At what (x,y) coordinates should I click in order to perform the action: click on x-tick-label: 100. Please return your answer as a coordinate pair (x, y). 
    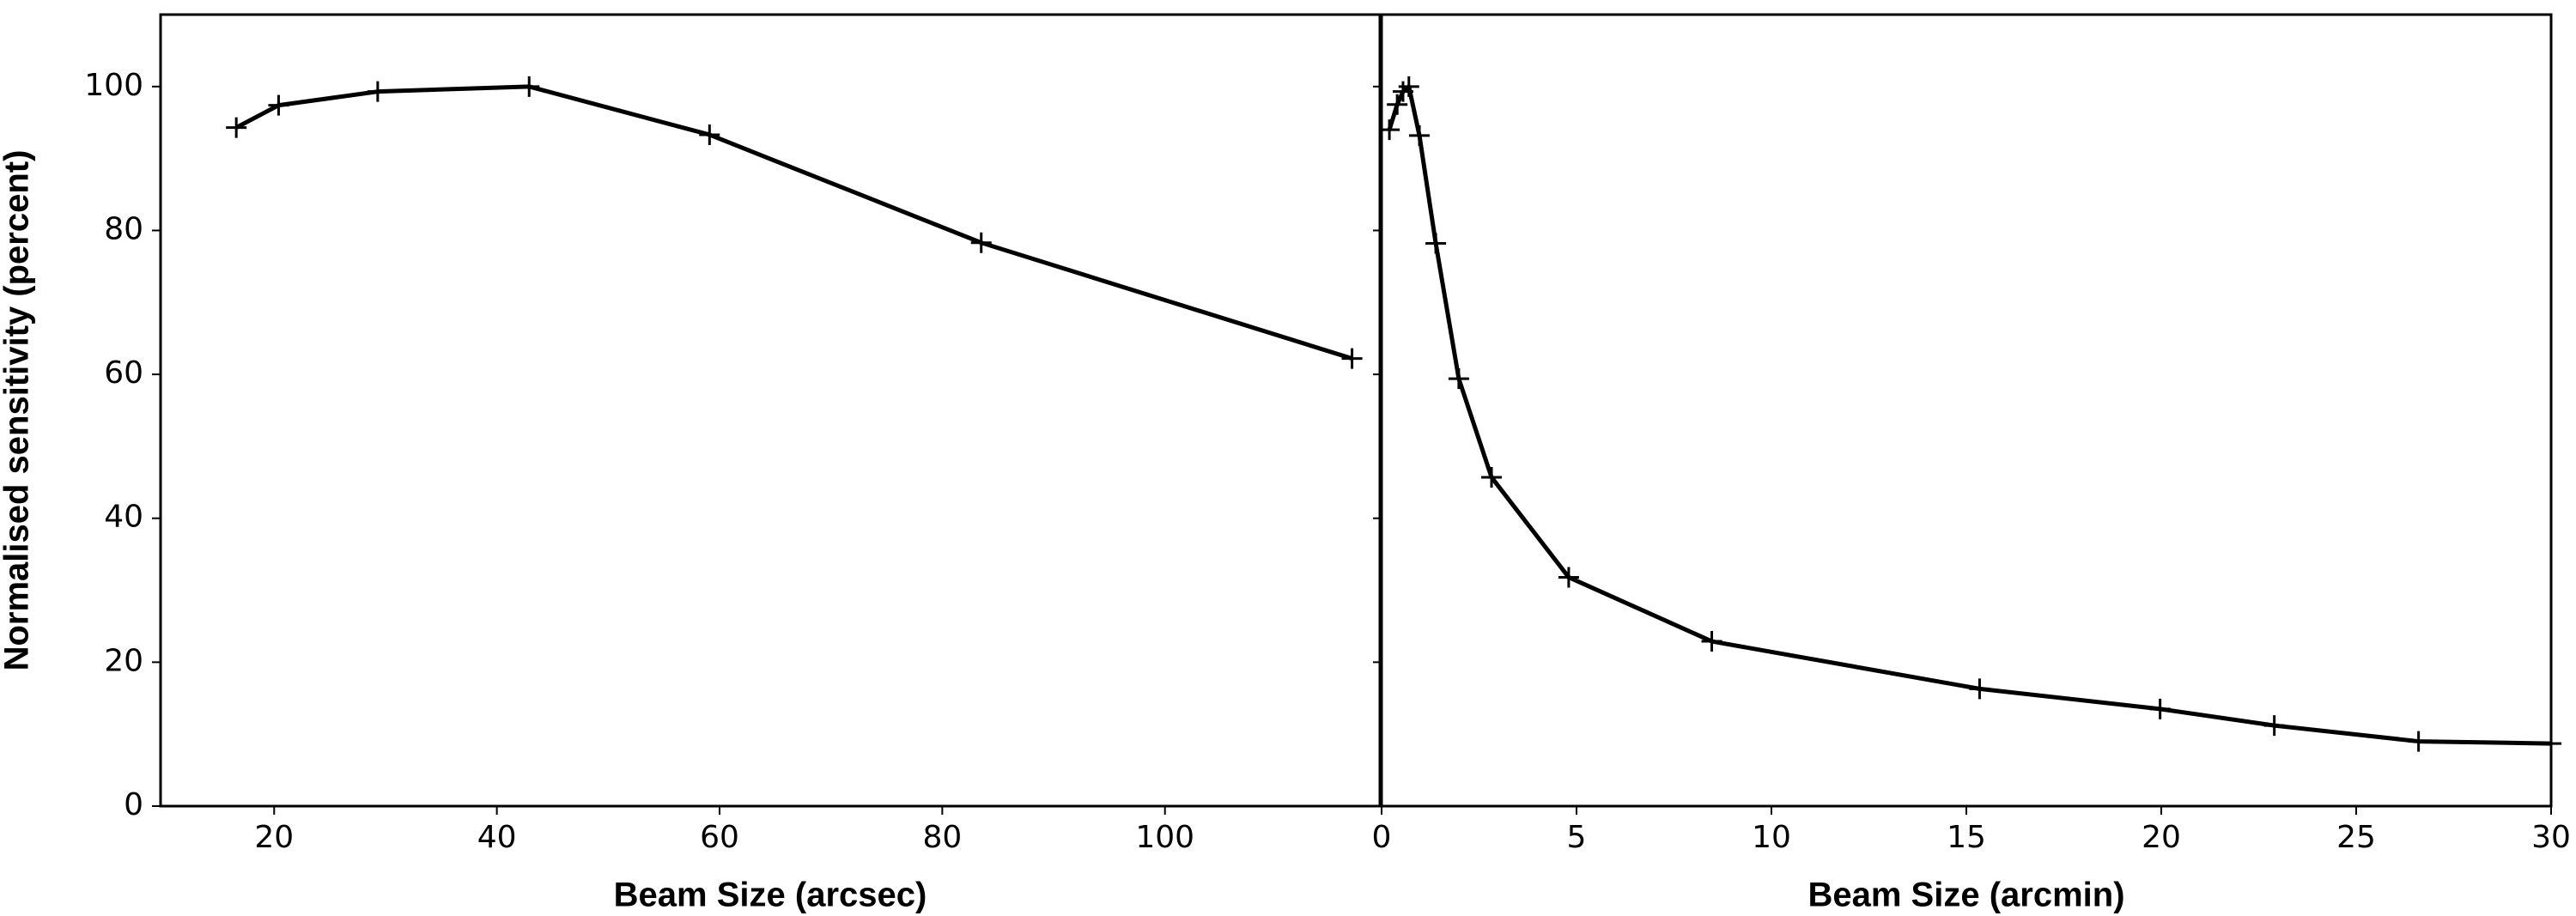
    Looking at the image, I should click on (1164, 837).